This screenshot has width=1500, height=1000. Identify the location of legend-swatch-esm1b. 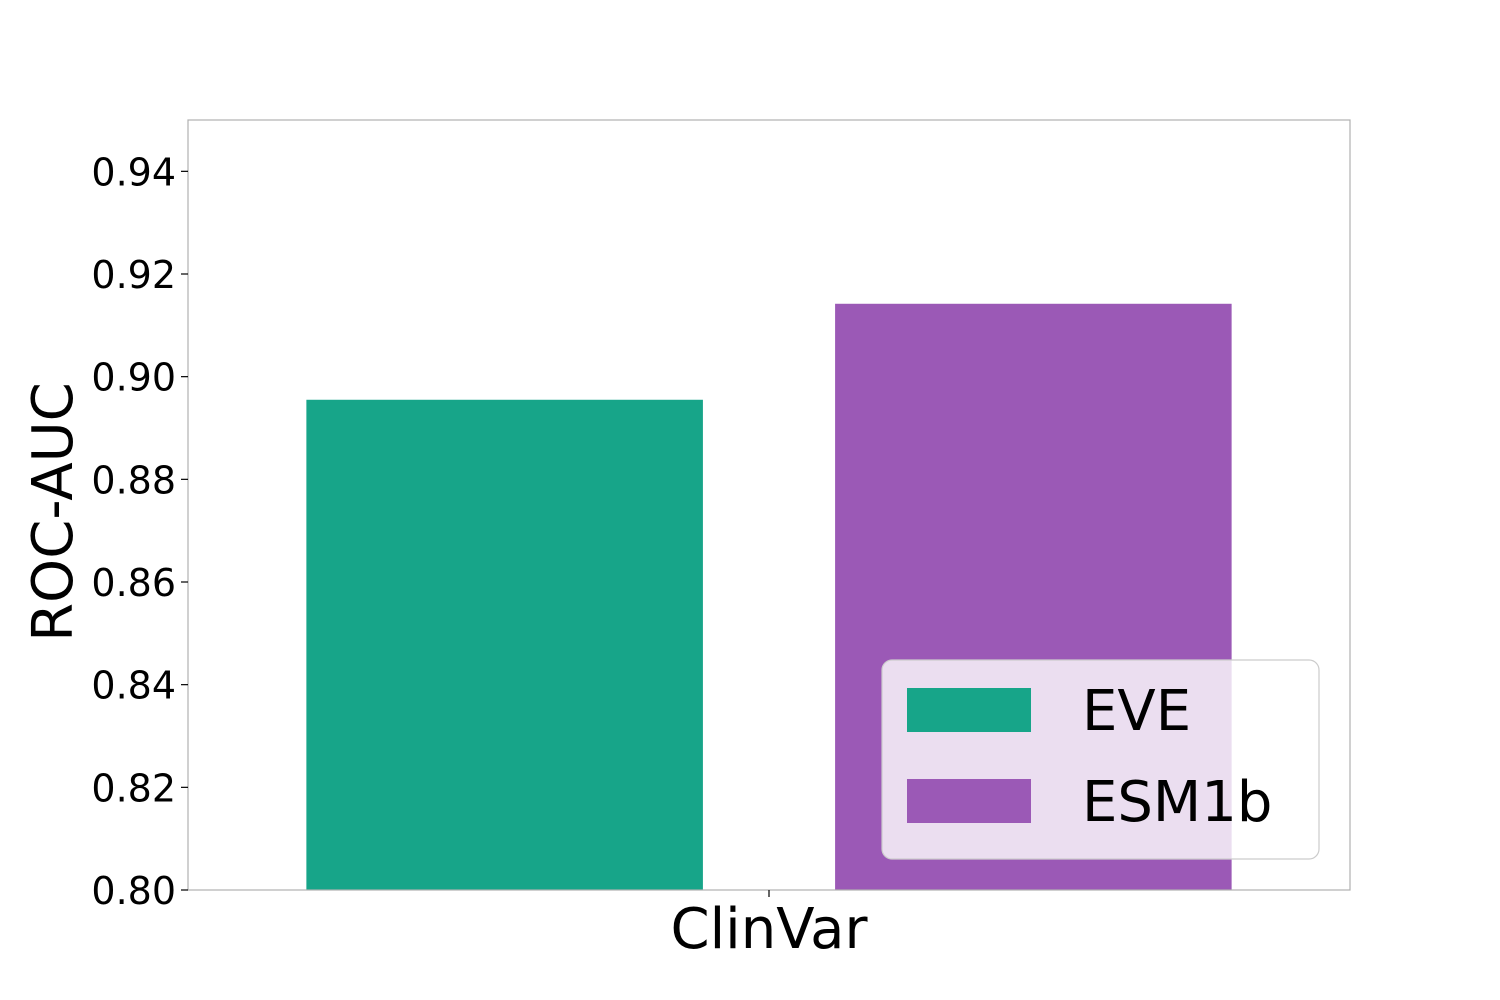
(969, 801).